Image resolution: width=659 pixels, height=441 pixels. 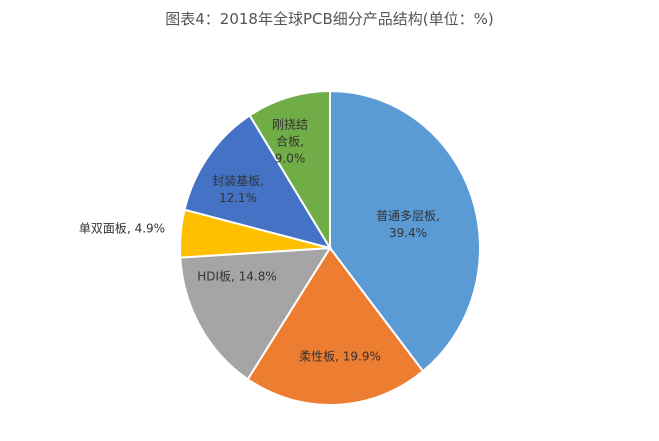 I want to click on label-rigid-flex: 刚挠结合板, 9.0%, so click(x=289, y=141).